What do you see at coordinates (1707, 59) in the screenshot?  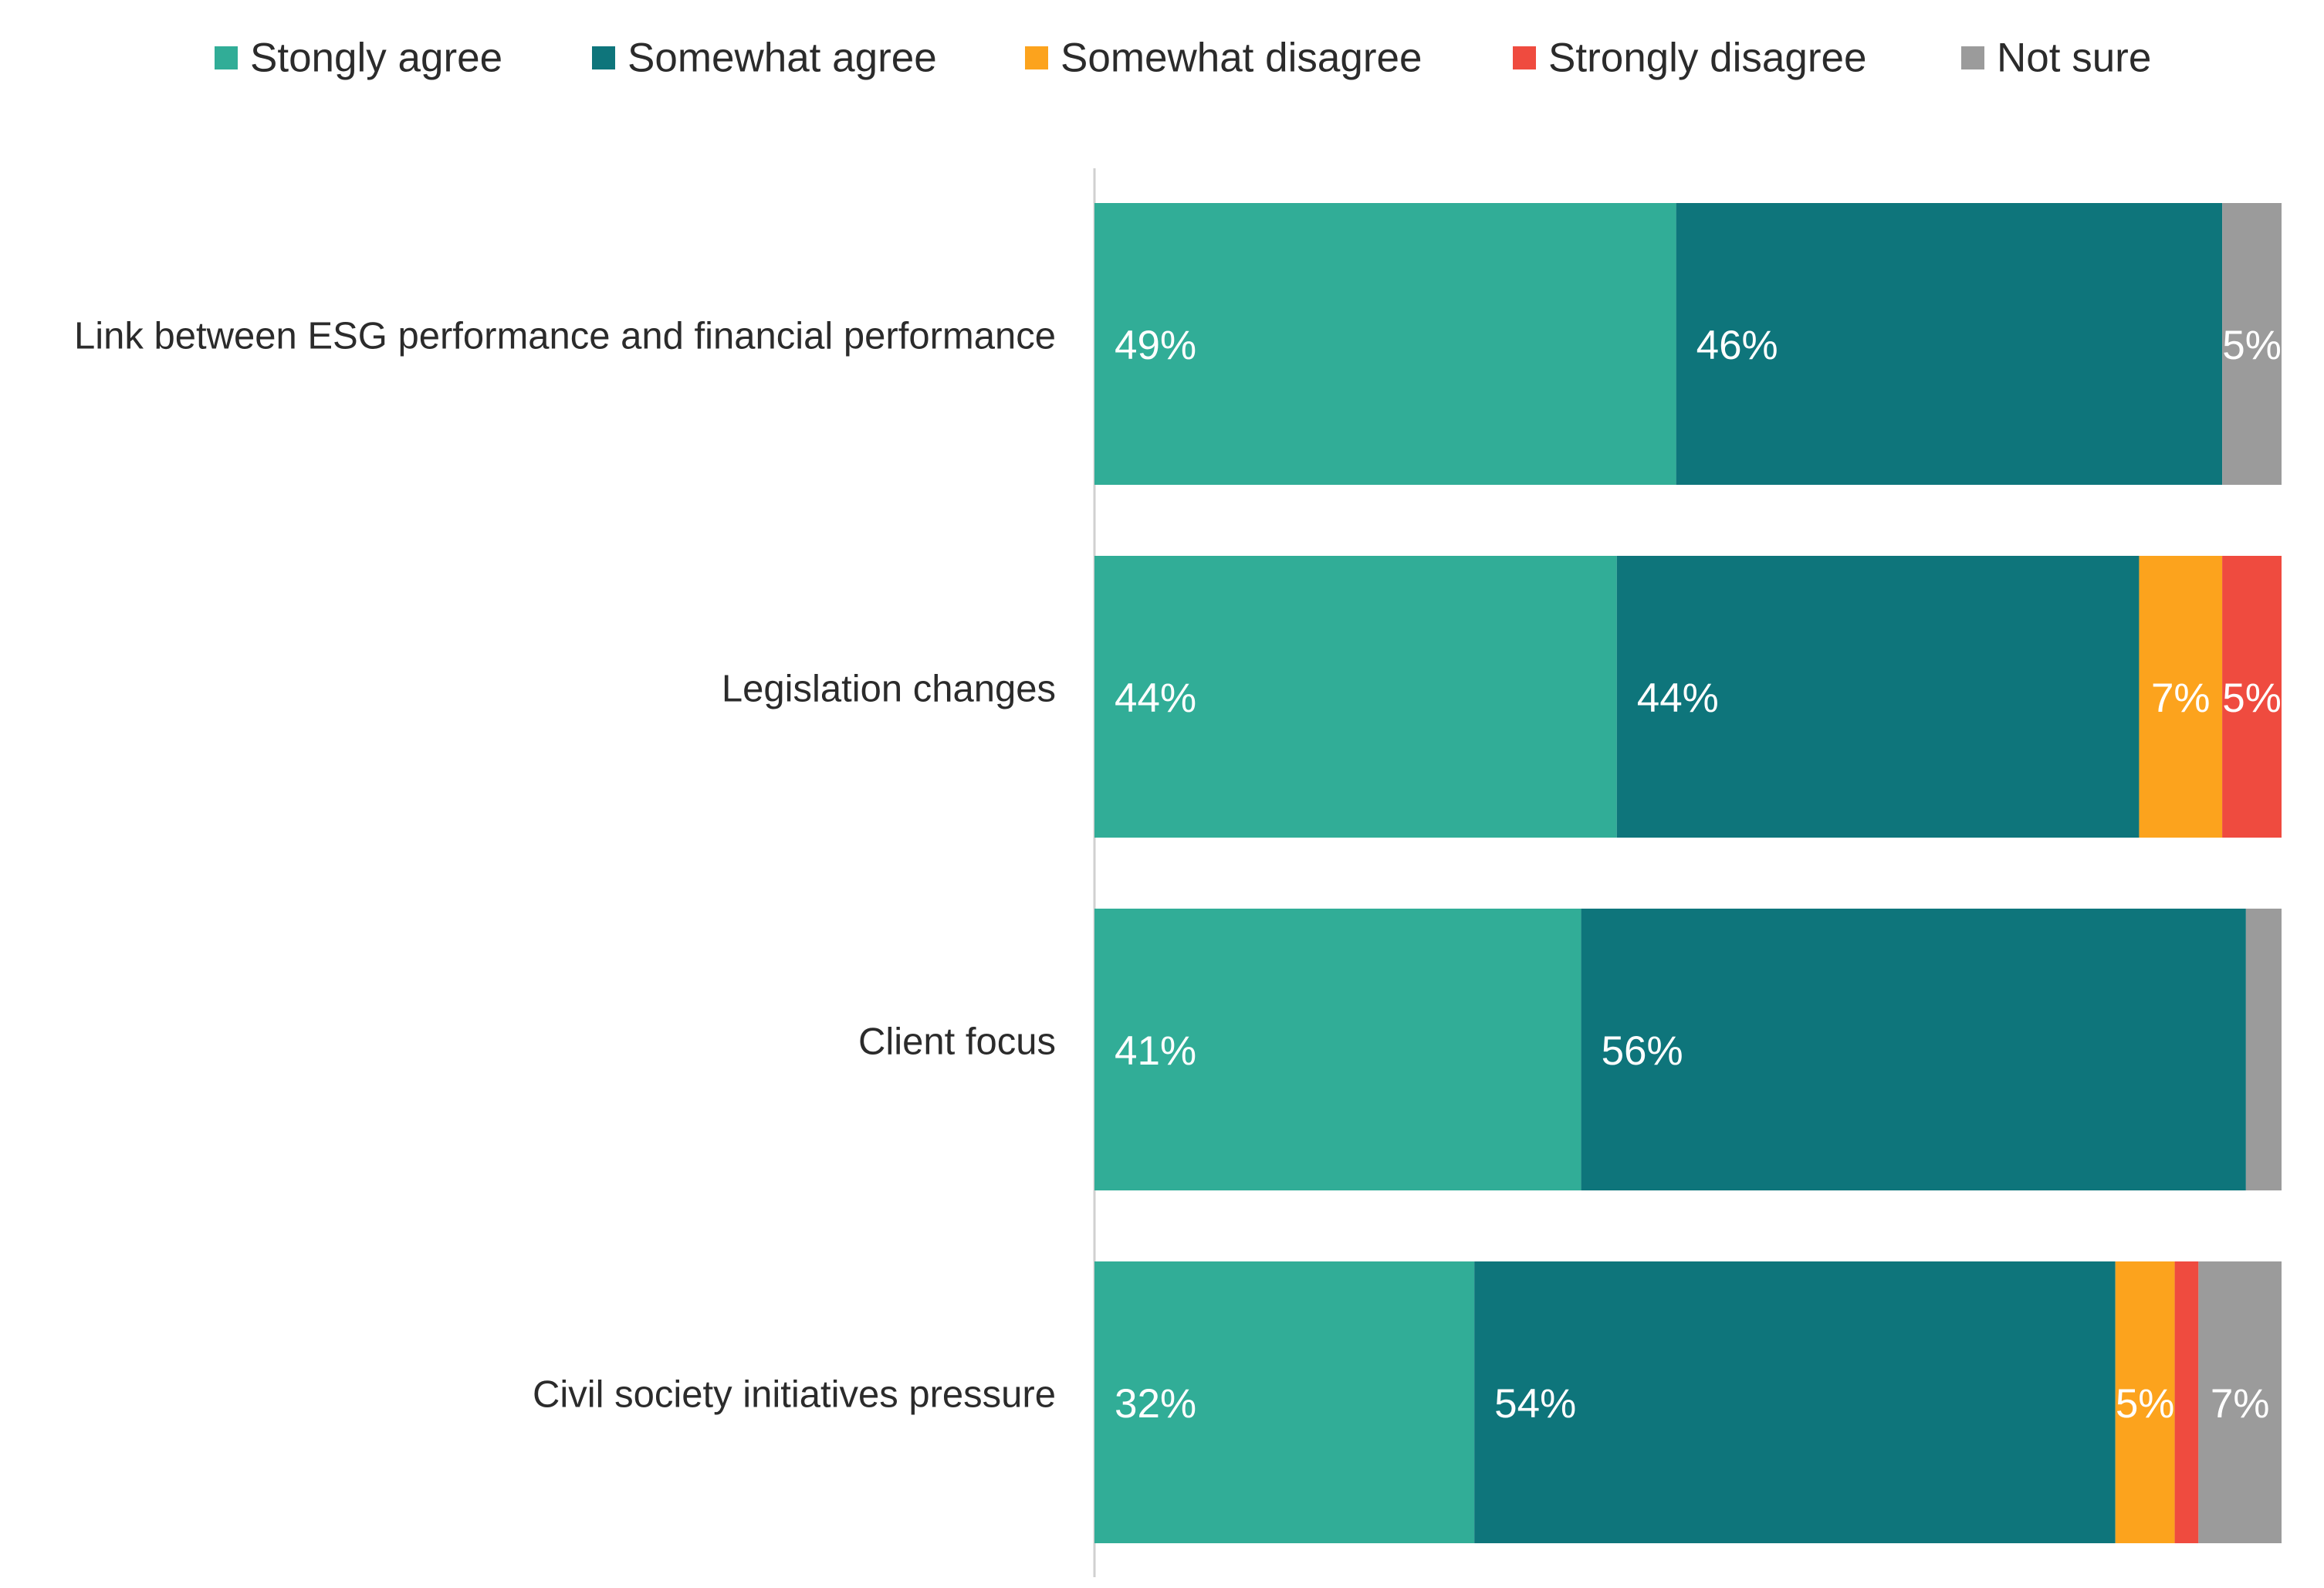 I see `legend-label: Strongly disagree` at bounding box center [1707, 59].